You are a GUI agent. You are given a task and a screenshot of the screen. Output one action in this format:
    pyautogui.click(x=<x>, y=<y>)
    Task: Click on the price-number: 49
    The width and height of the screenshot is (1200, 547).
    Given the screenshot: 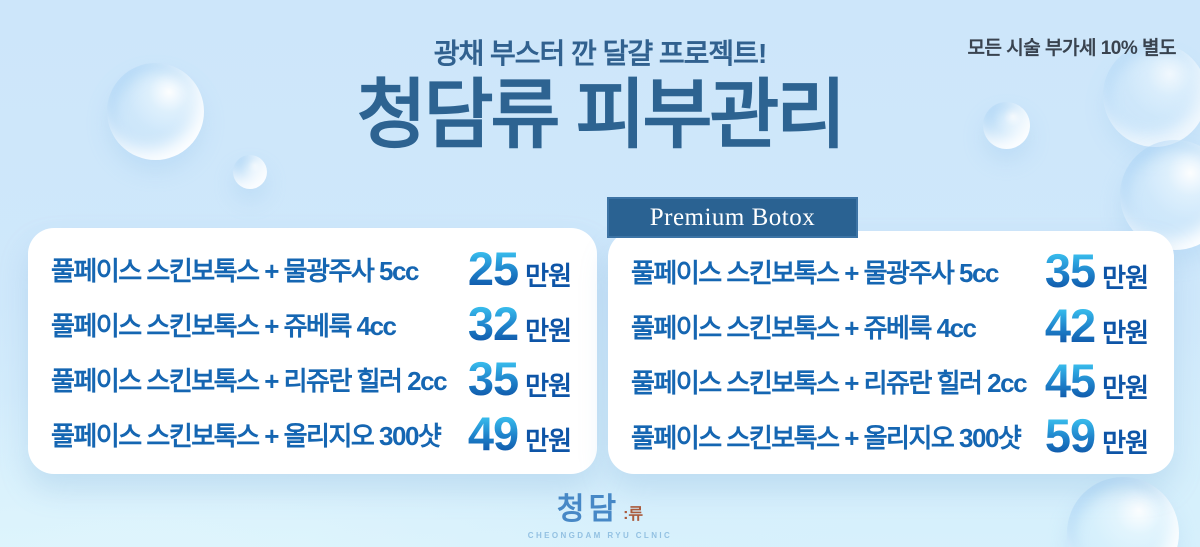 What is the action you would take?
    pyautogui.click(x=493, y=433)
    